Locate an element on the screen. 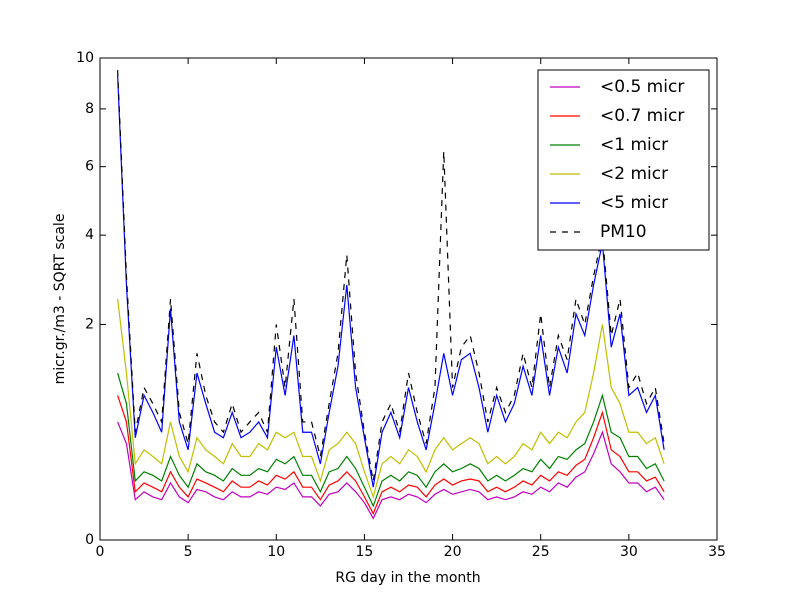 The width and height of the screenshot is (800, 600). x-tick-label: 20 is located at coordinates (453, 552).